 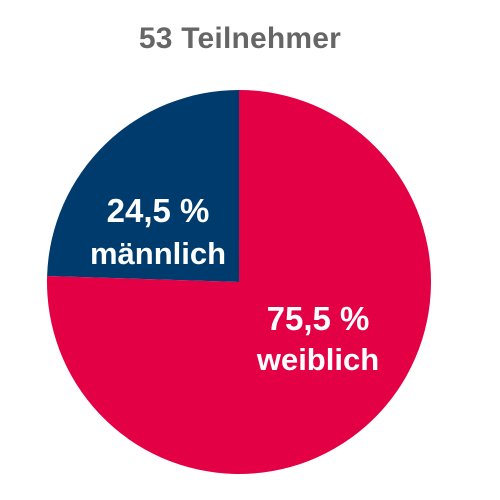 What do you see at coordinates (158, 210) in the screenshot?
I see `slice-value-label-maennlich: 24,5 %` at bounding box center [158, 210].